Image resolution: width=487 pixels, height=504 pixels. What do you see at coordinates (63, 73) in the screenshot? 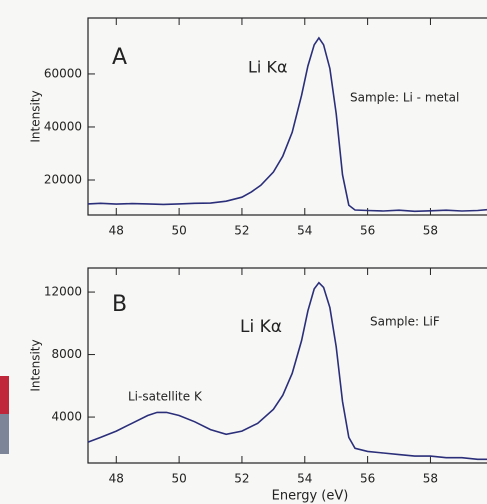
I see `y-tick-label: 60000` at bounding box center [63, 73].